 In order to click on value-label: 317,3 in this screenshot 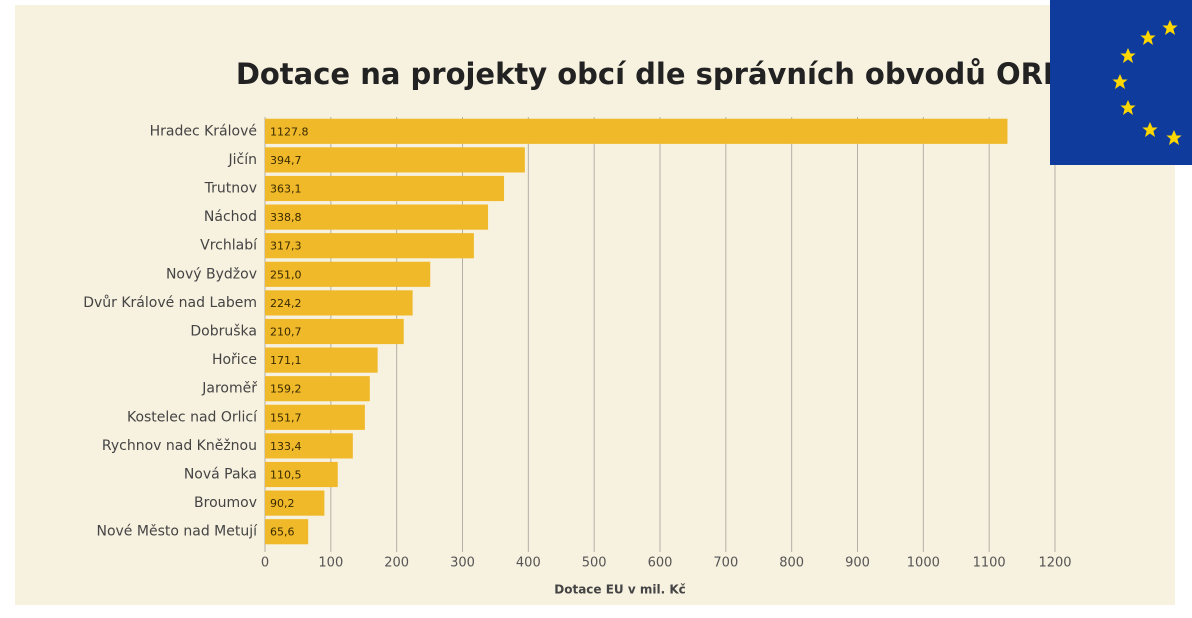, I will do `click(286, 246)`.